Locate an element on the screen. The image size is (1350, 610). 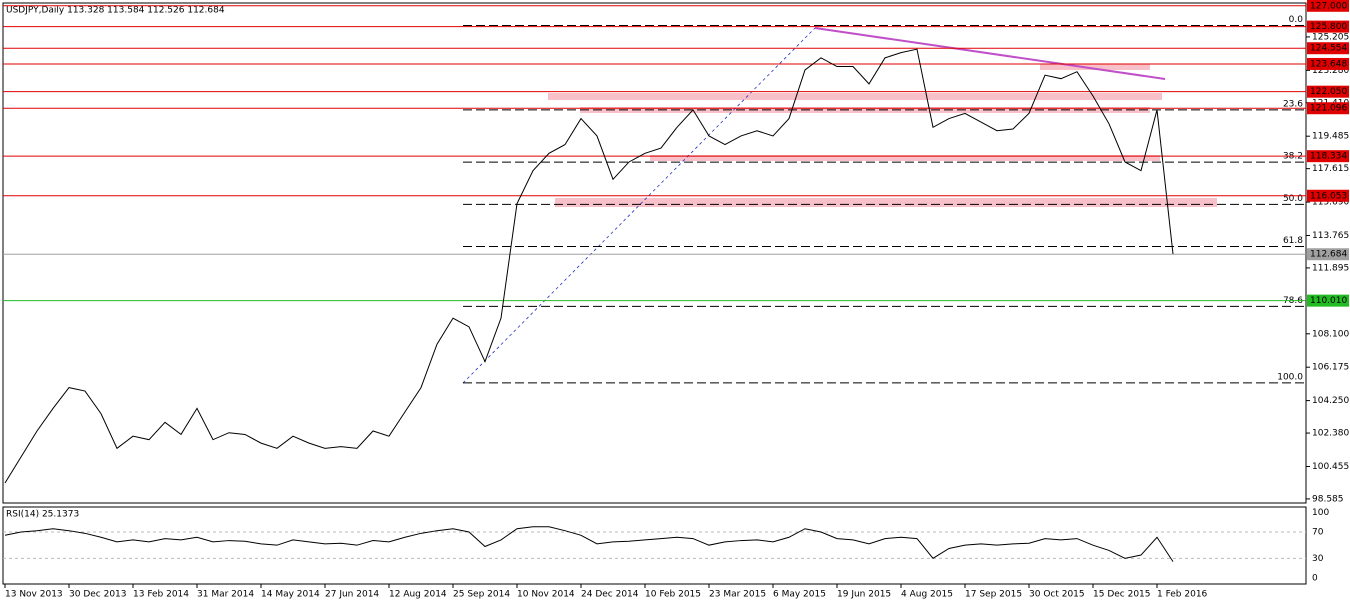
x-tick-label: 30 Oct 2015 is located at coordinates (1057, 595).